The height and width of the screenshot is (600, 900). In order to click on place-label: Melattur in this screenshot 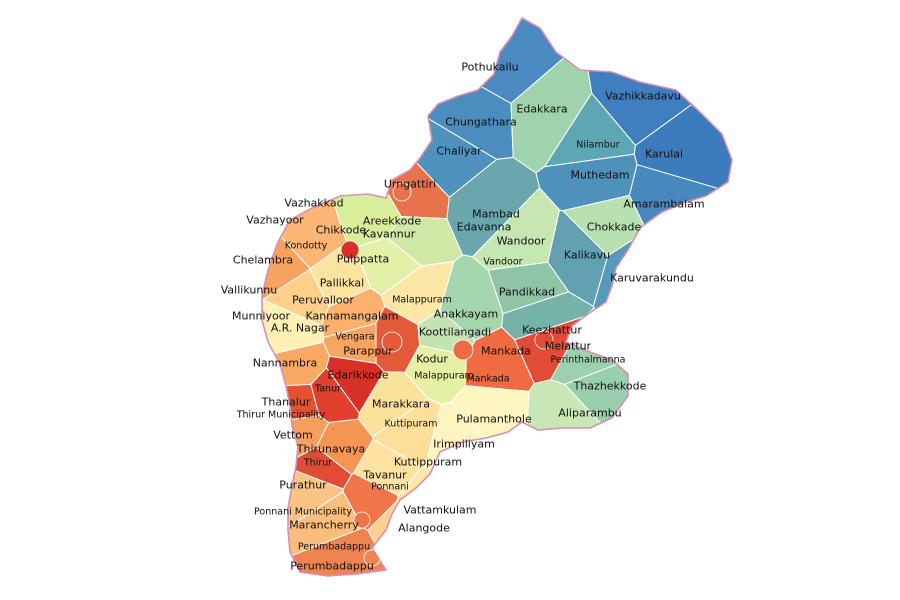, I will do `click(568, 346)`.